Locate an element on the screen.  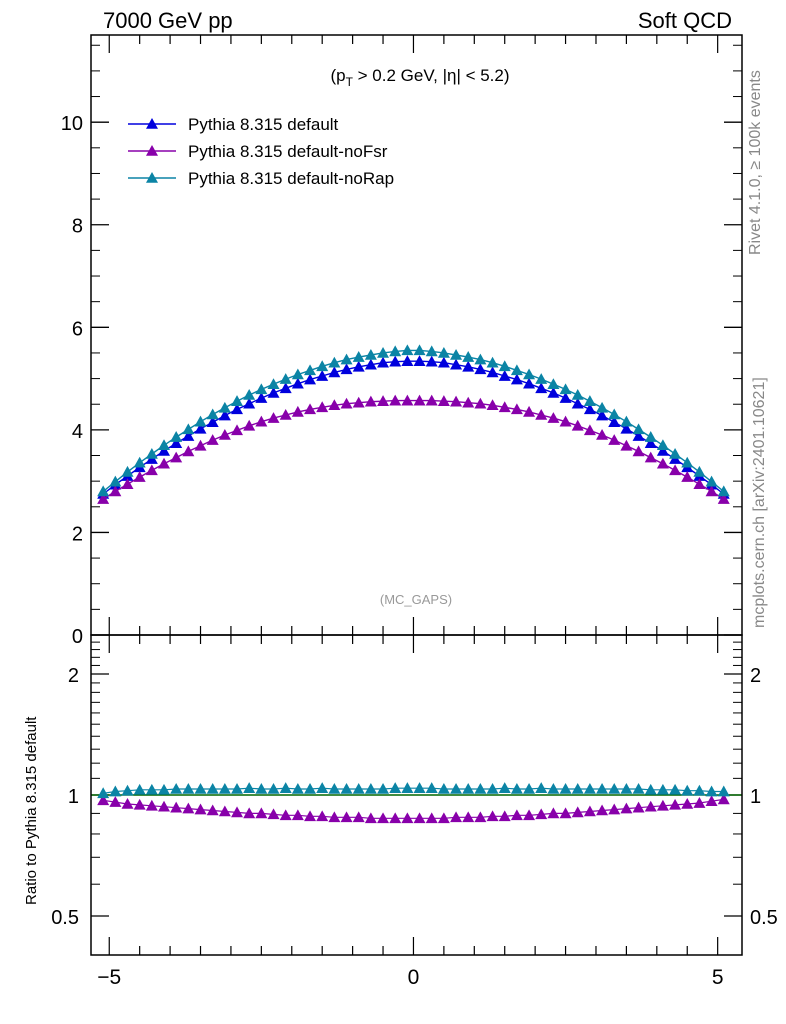
series-line-default is located at coordinates (413, 427).